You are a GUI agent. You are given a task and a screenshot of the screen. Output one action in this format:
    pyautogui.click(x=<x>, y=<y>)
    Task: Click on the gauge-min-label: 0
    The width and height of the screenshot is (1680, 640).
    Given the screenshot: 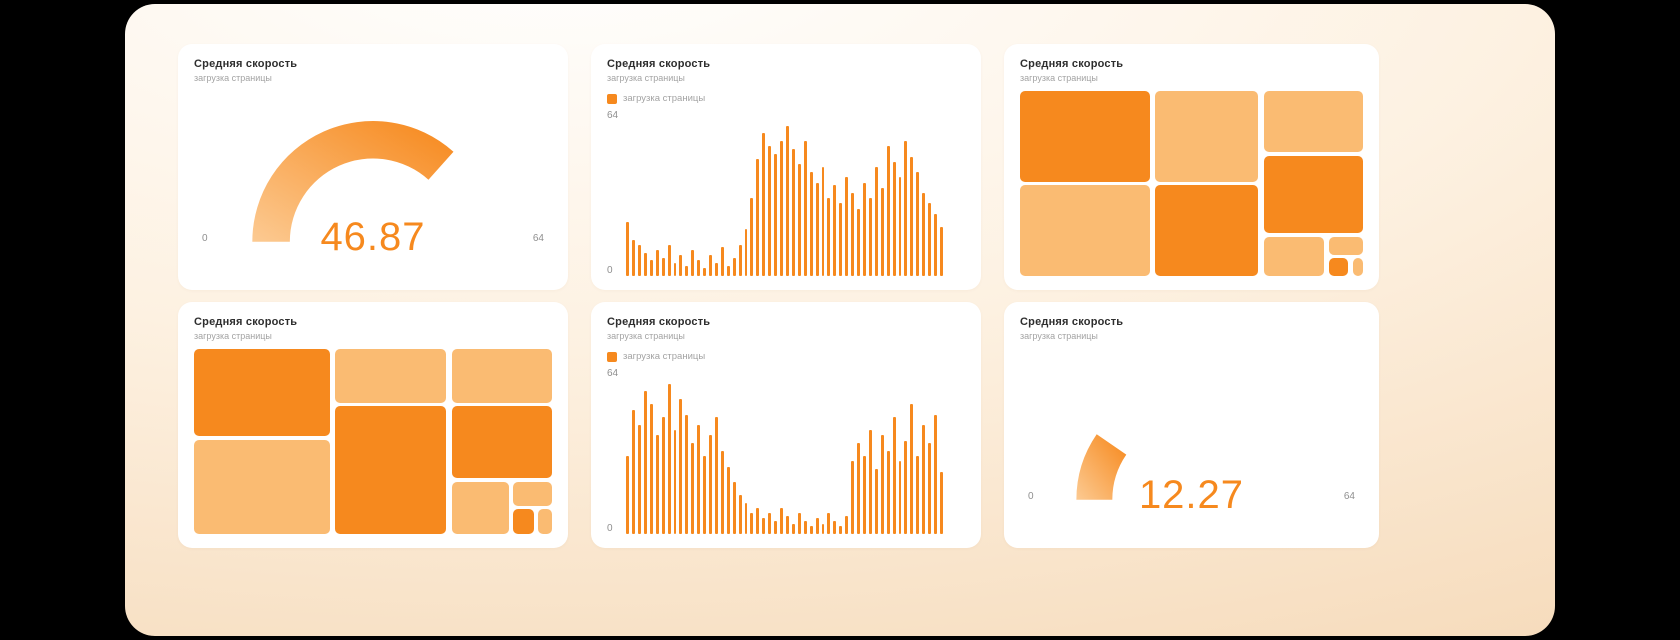 What is the action you would take?
    pyautogui.click(x=1031, y=496)
    